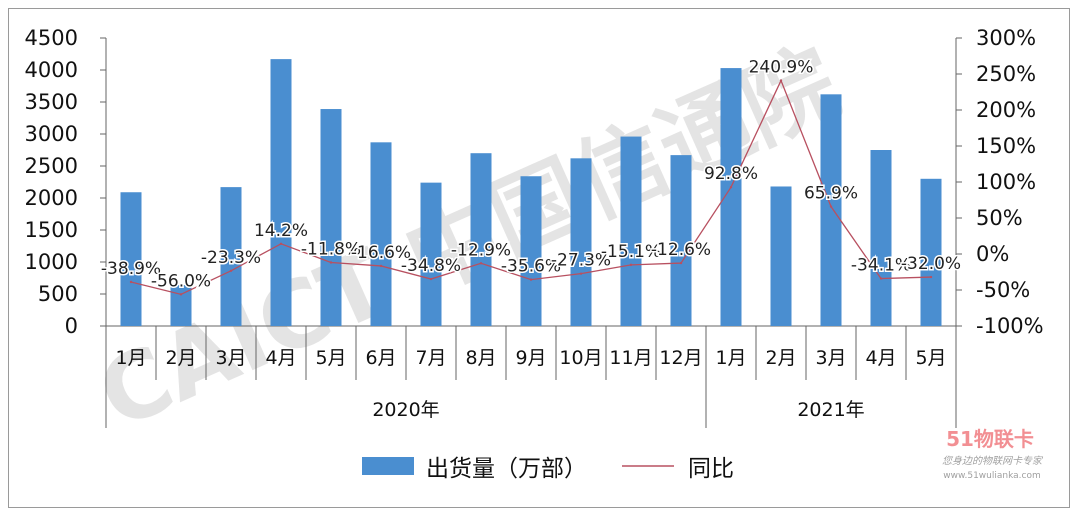 Image resolution: width=1080 pixels, height=518 pixels. Describe the element at coordinates (506, 469) in the screenshot. I see `legend-bar-label: 出货量（万部）` at that location.